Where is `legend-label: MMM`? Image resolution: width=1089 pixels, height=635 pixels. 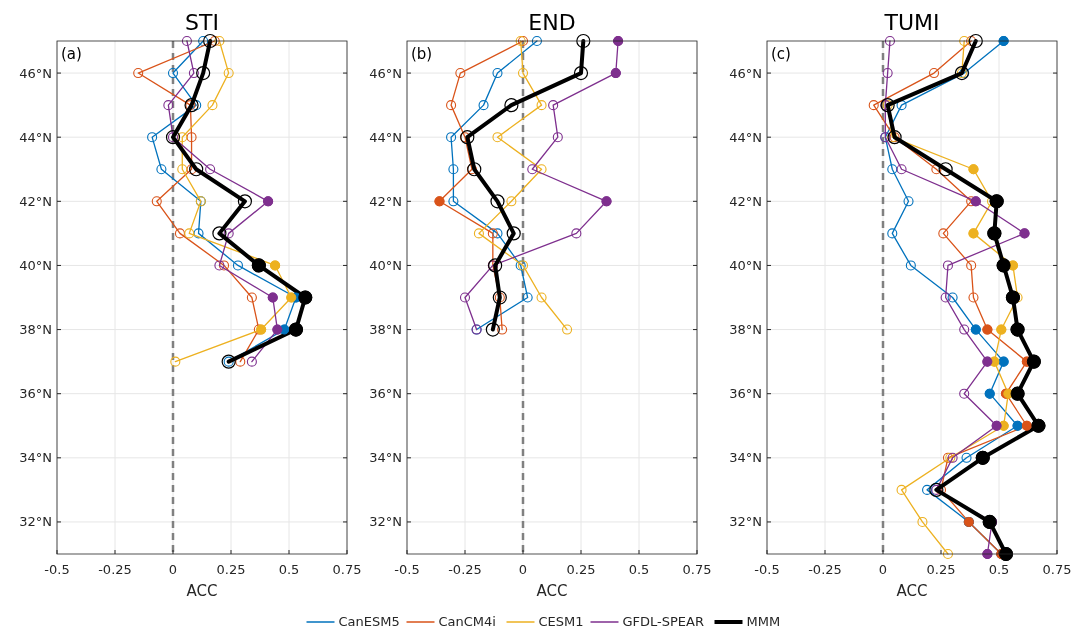 legend-label: MMM is located at coordinates (763, 621).